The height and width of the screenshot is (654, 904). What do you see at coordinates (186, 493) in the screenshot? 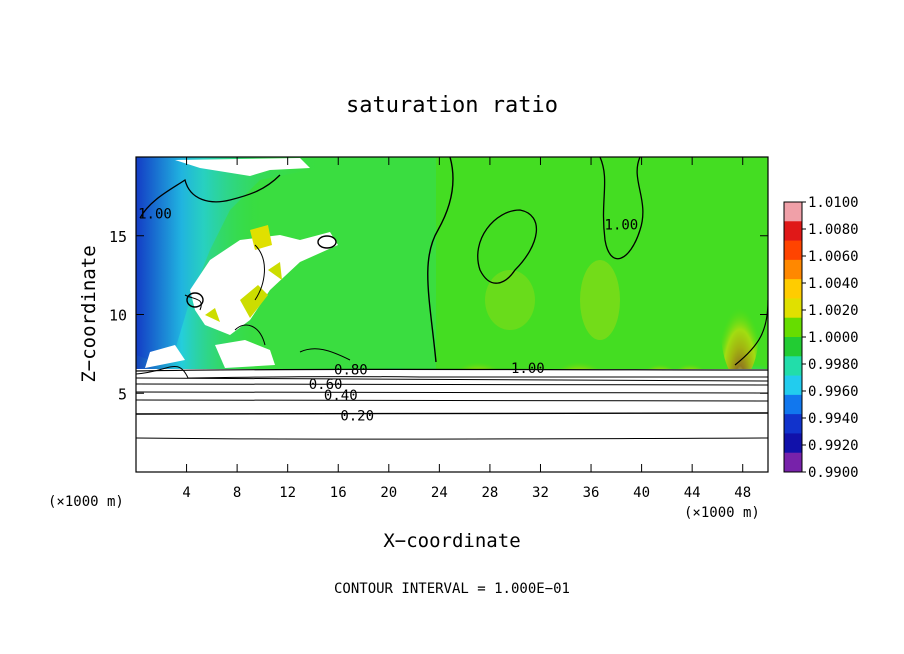
I see `x-tick-label: 4` at bounding box center [186, 493].